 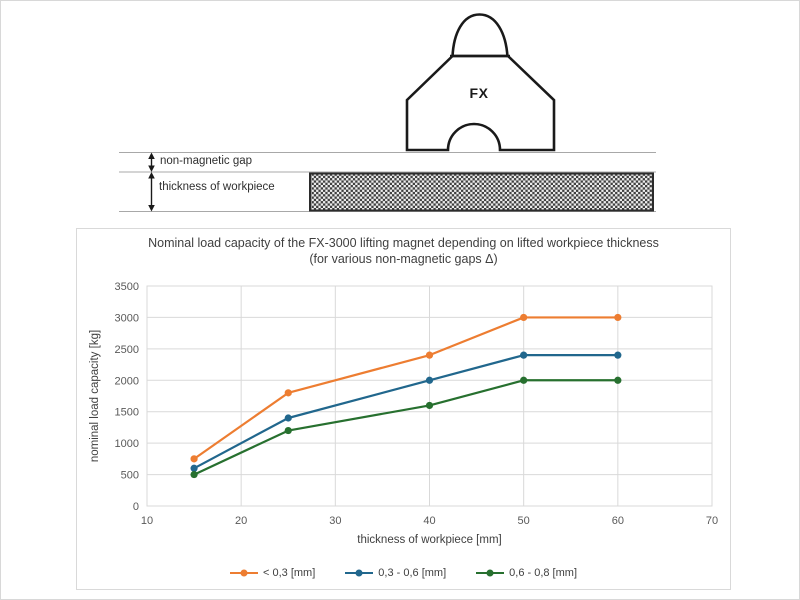 What do you see at coordinates (335, 521) in the screenshot?
I see `svg-text: 30` at bounding box center [335, 521].